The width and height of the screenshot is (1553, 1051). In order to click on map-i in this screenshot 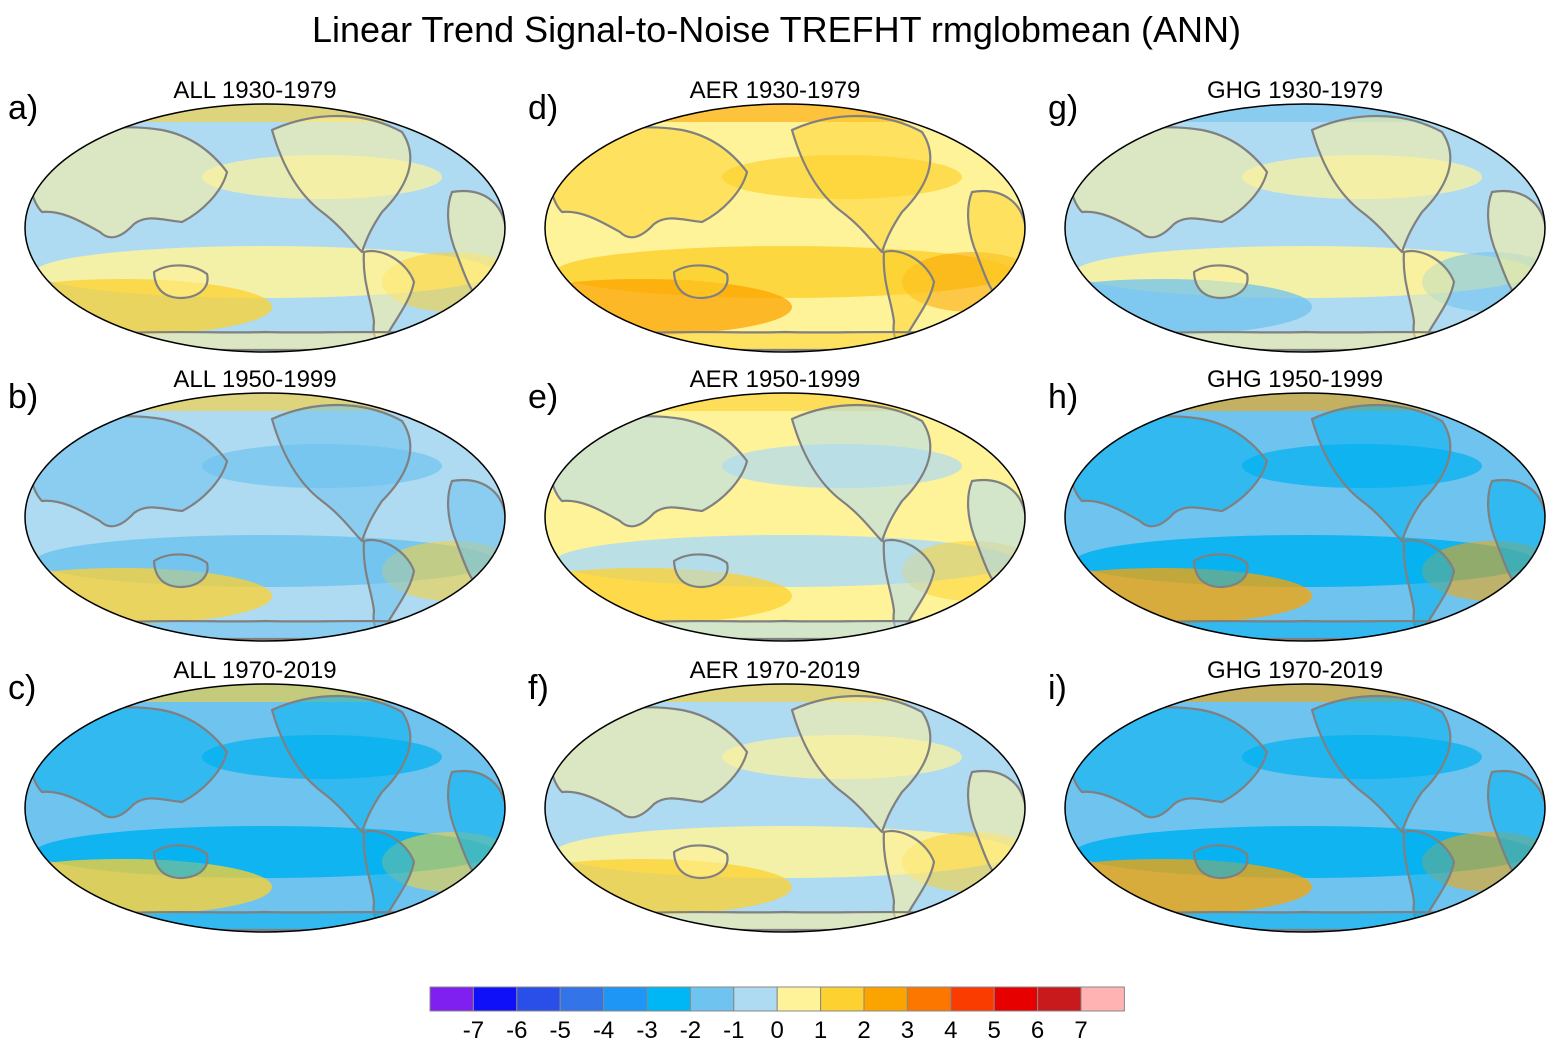, I will do `click(1305, 808)`.